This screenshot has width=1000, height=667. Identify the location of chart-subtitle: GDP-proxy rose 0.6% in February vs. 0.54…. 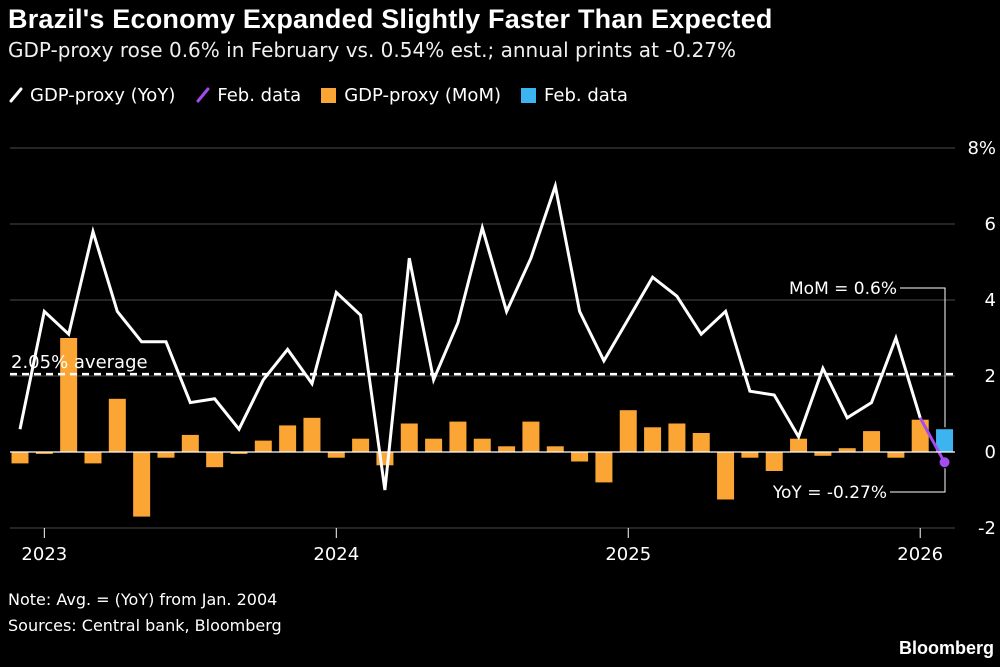
(372, 50).